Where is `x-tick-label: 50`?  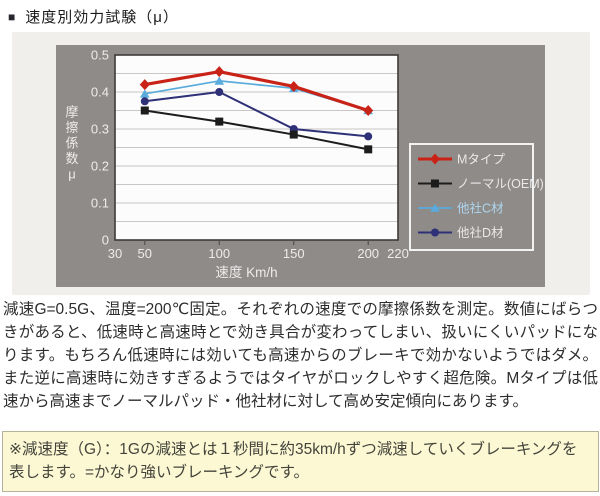 x-tick-label: 50 is located at coordinates (145, 253).